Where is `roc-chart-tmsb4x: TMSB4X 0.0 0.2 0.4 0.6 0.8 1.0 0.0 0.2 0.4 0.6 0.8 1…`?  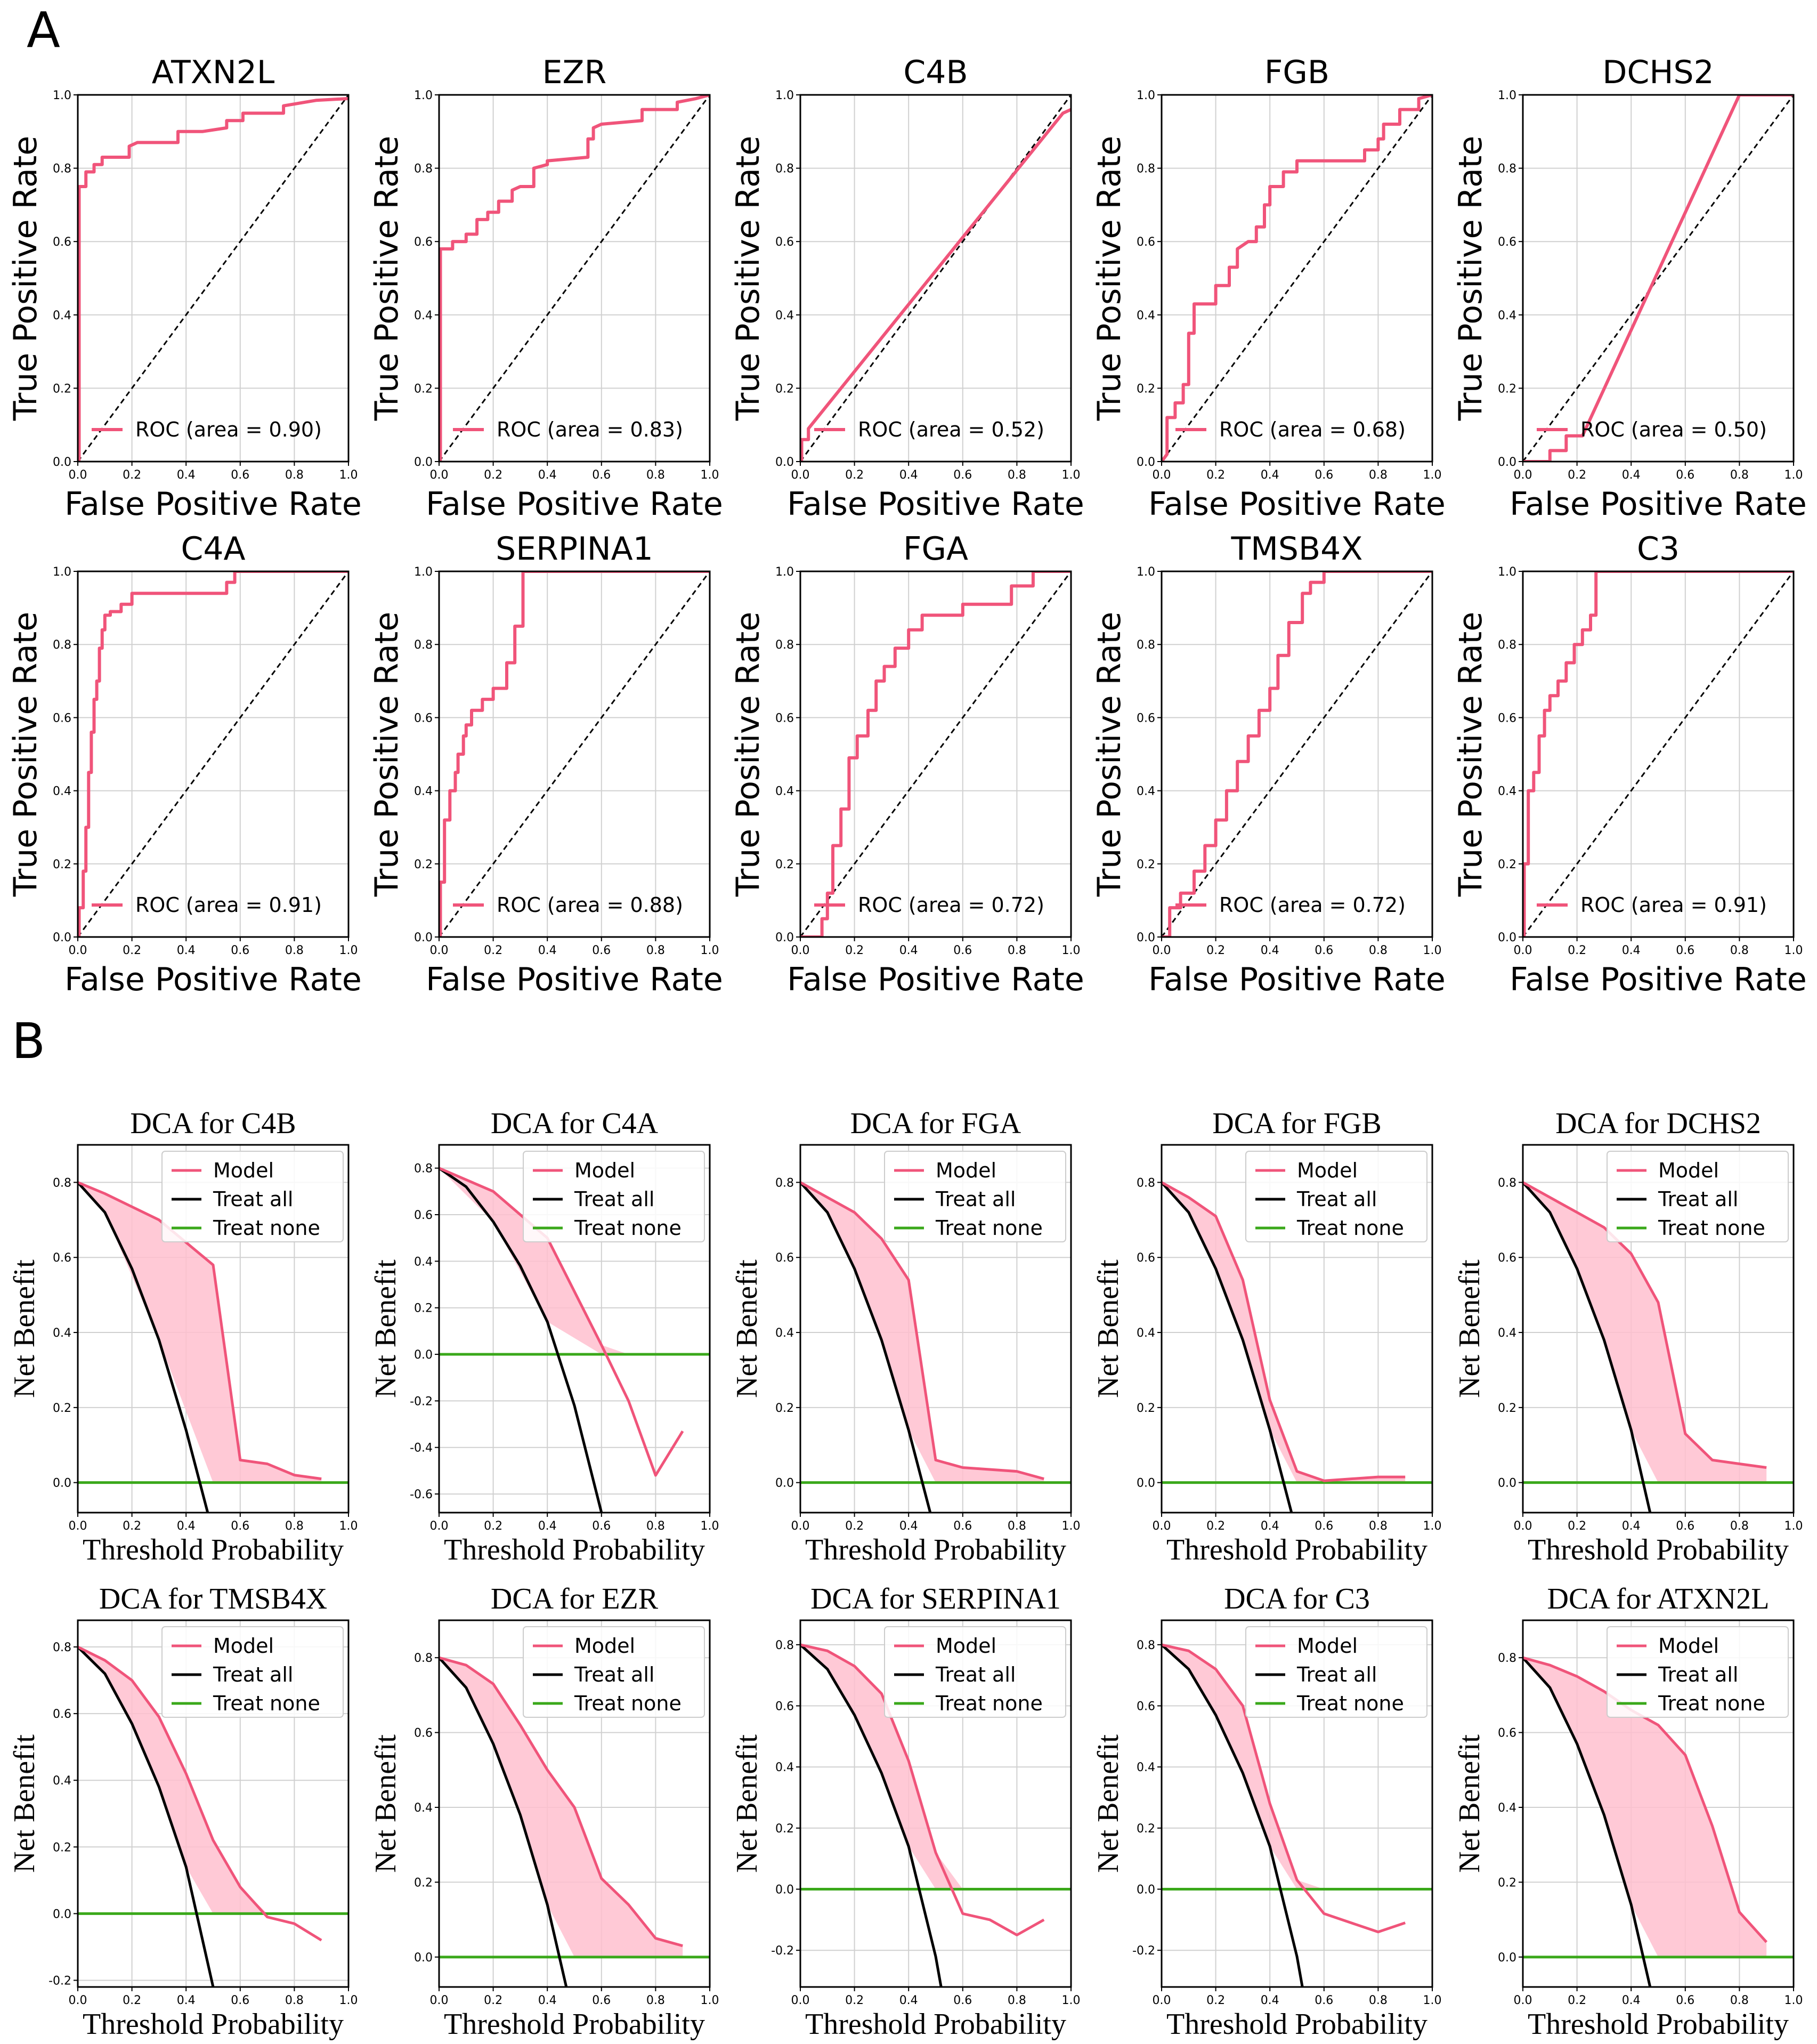
roc-chart-tmsb4x: TMSB4X 0.0 0.2 0.4 0.6 0.8 1.0 0.0 0.2 0.4 0.6 0.8 1… is located at coordinates (1268, 764).